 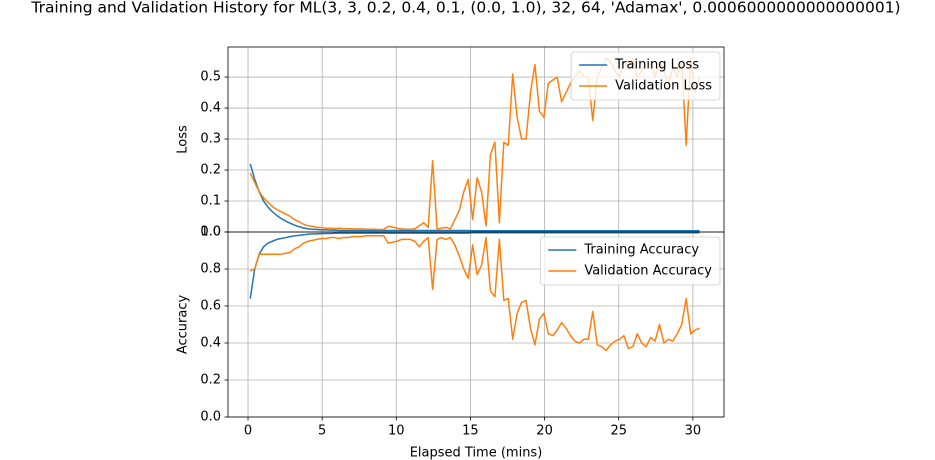 What do you see at coordinates (641, 250) in the screenshot?
I see `legend-label: Training Accuracy` at bounding box center [641, 250].